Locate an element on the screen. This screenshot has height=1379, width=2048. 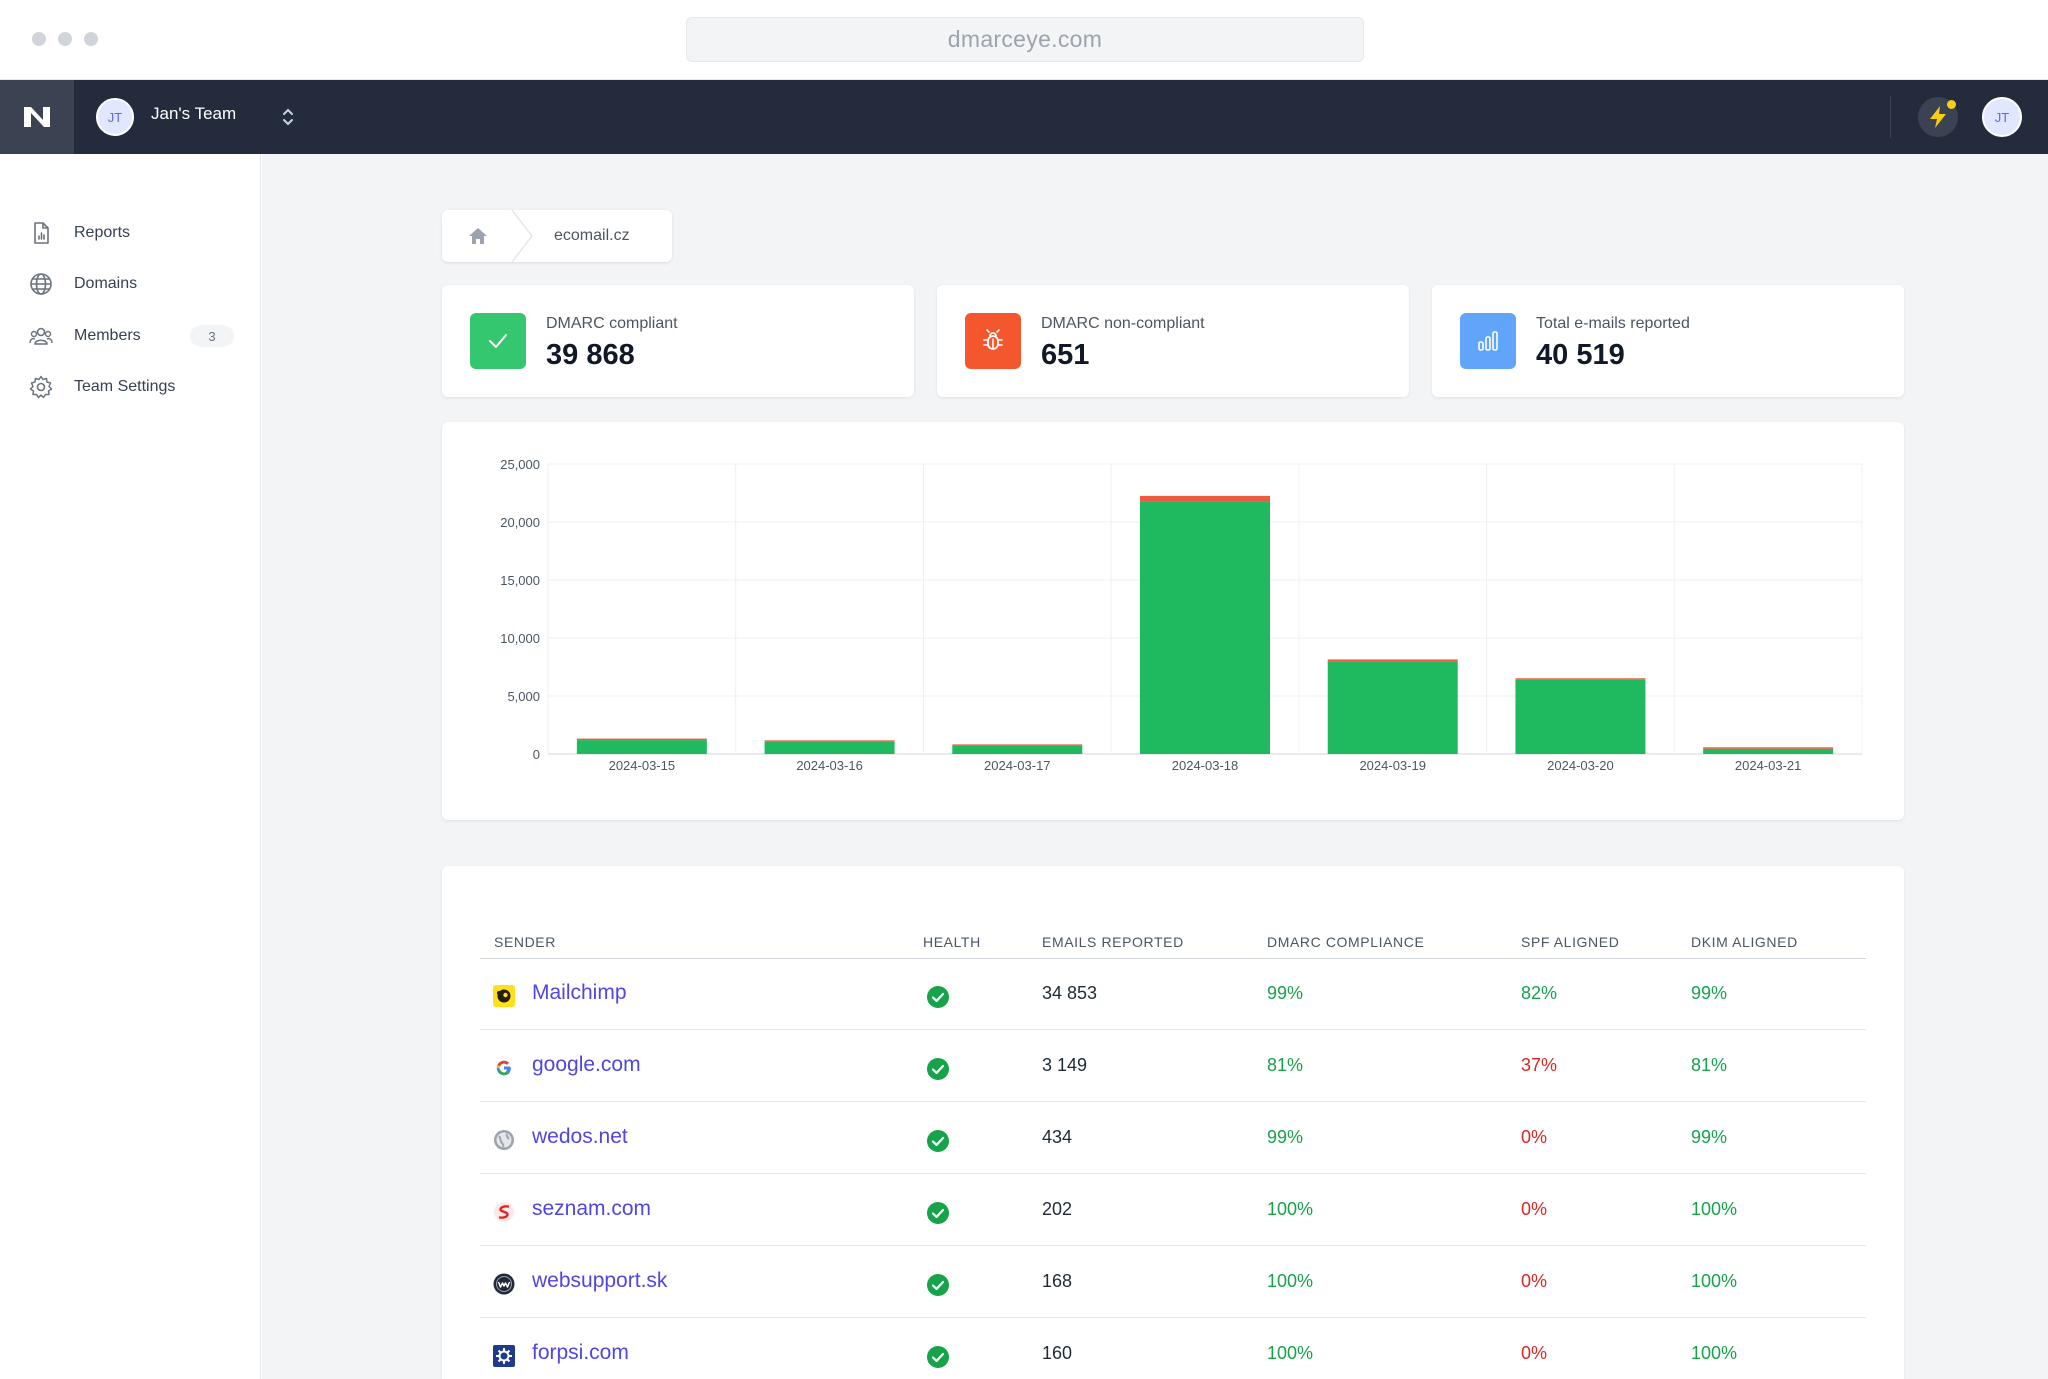
team-avatar: JT is located at coordinates (115, 117).